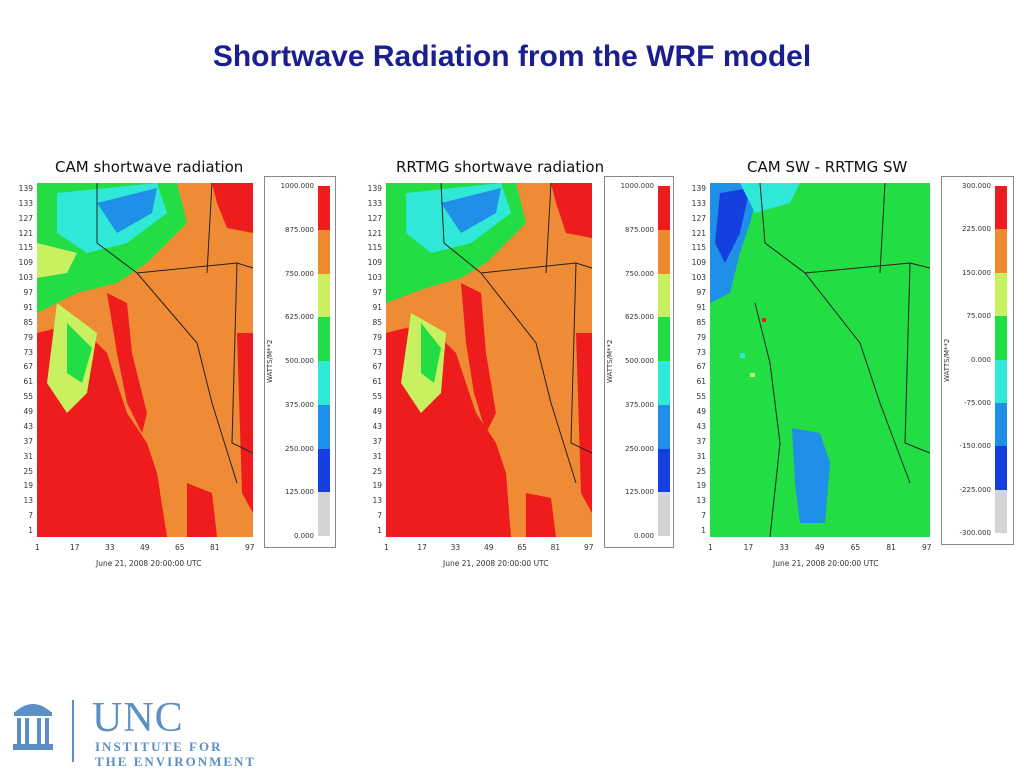 The image size is (1024, 770). I want to click on y-tick-label: 49, so click(377, 412).